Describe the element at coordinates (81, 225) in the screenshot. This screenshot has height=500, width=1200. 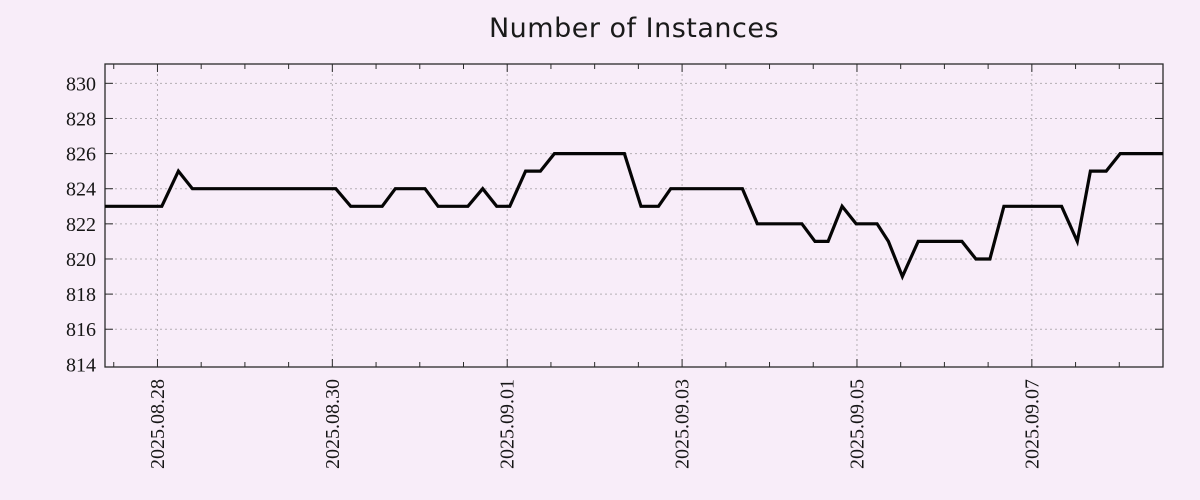
I see `y-tick-label: 822` at that location.